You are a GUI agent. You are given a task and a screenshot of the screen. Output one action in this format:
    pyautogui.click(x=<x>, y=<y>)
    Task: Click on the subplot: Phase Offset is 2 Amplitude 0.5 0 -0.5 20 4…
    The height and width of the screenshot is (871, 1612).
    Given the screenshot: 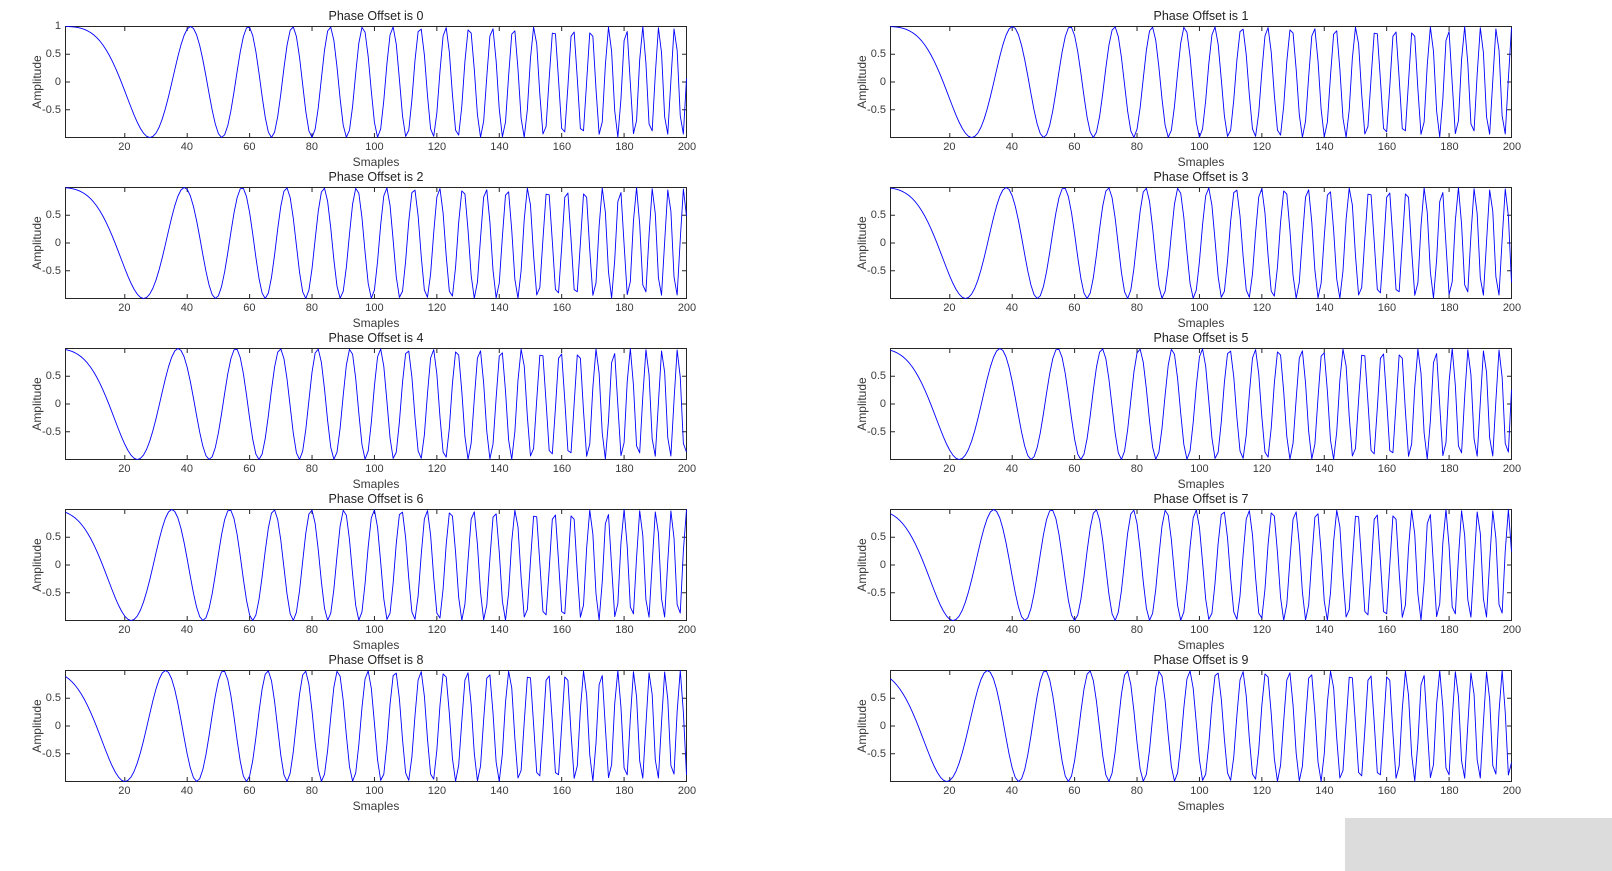 What is the action you would take?
    pyautogui.click(x=353, y=249)
    